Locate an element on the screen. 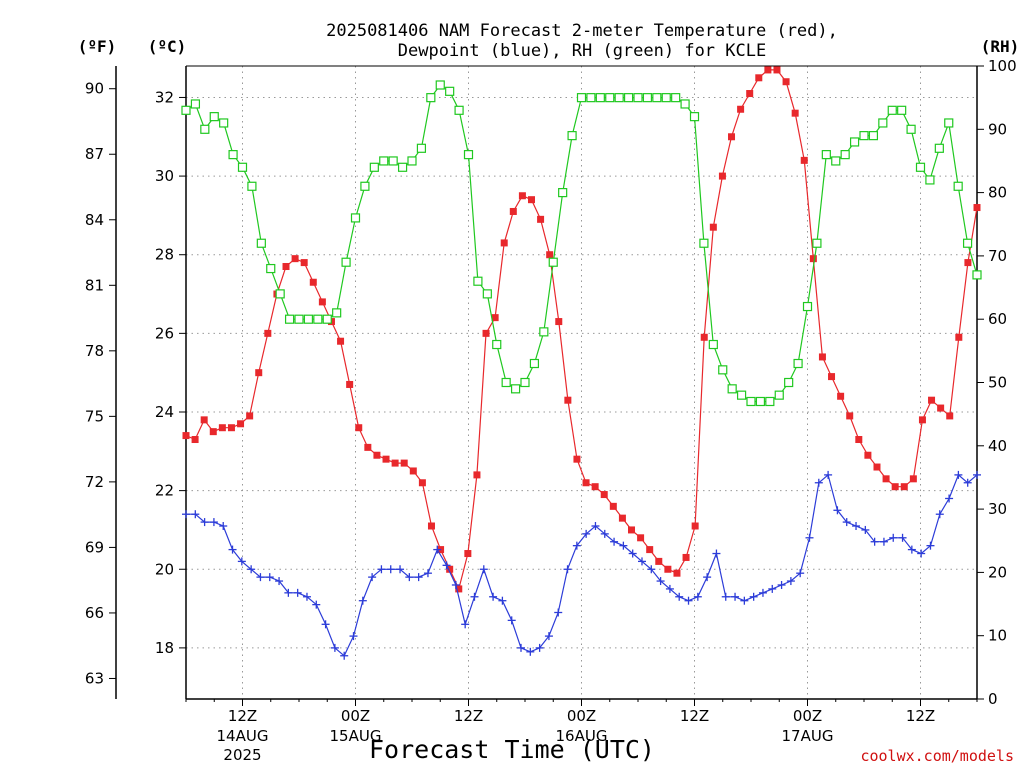  celsius-unit-label: (ºC) is located at coordinates (167, 46).